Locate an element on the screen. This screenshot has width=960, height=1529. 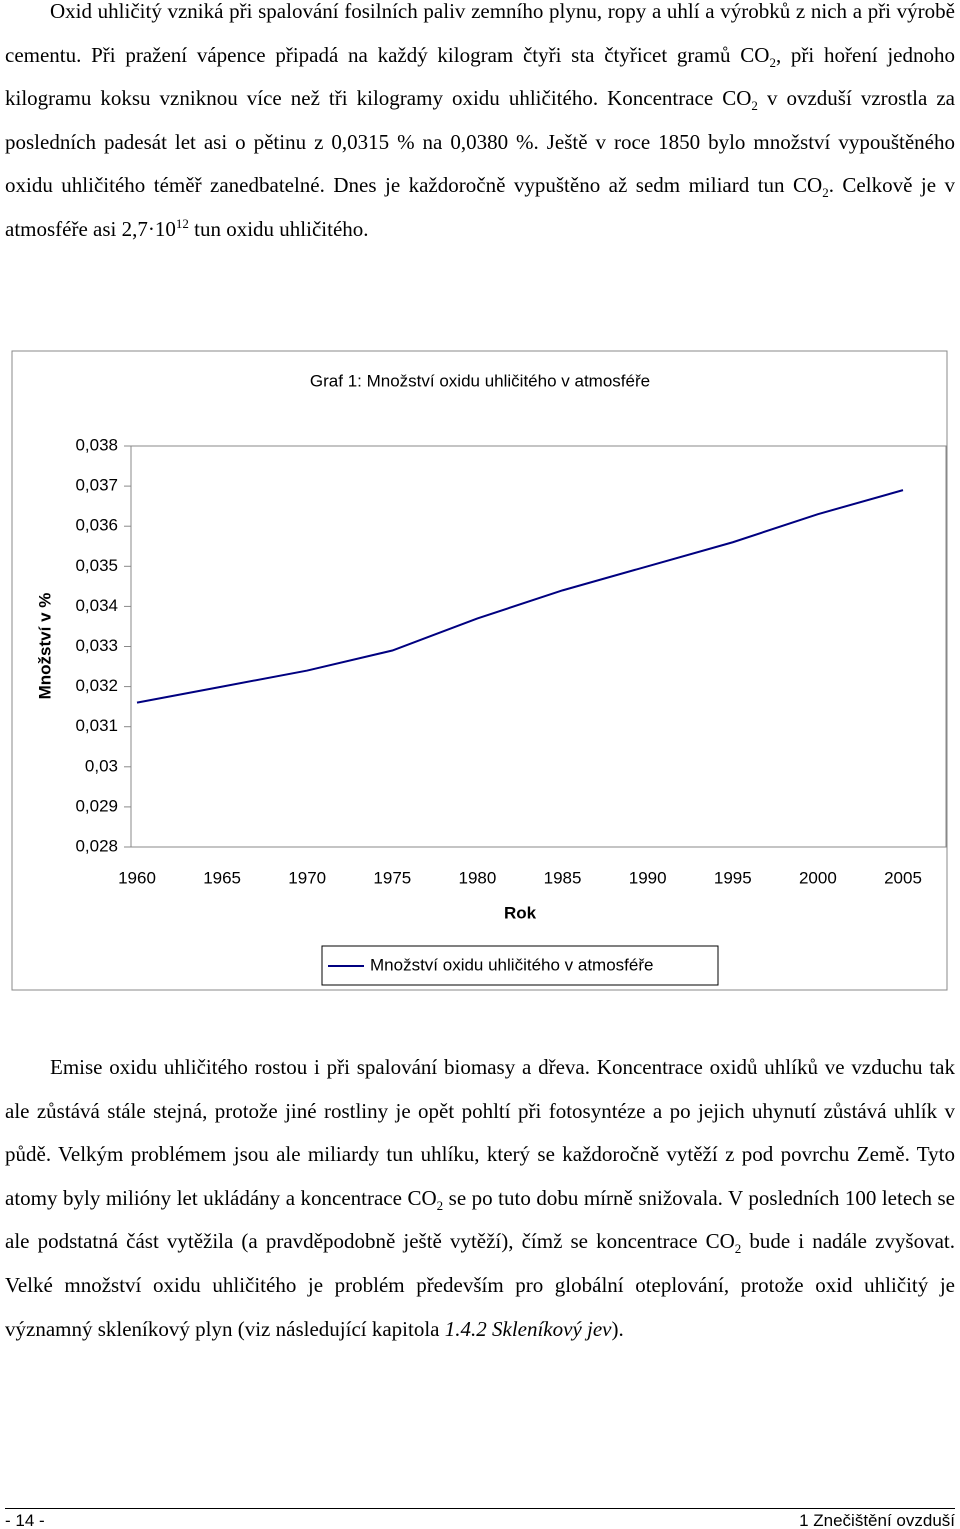
y-tick-label: 0,033 is located at coordinates (96, 645).